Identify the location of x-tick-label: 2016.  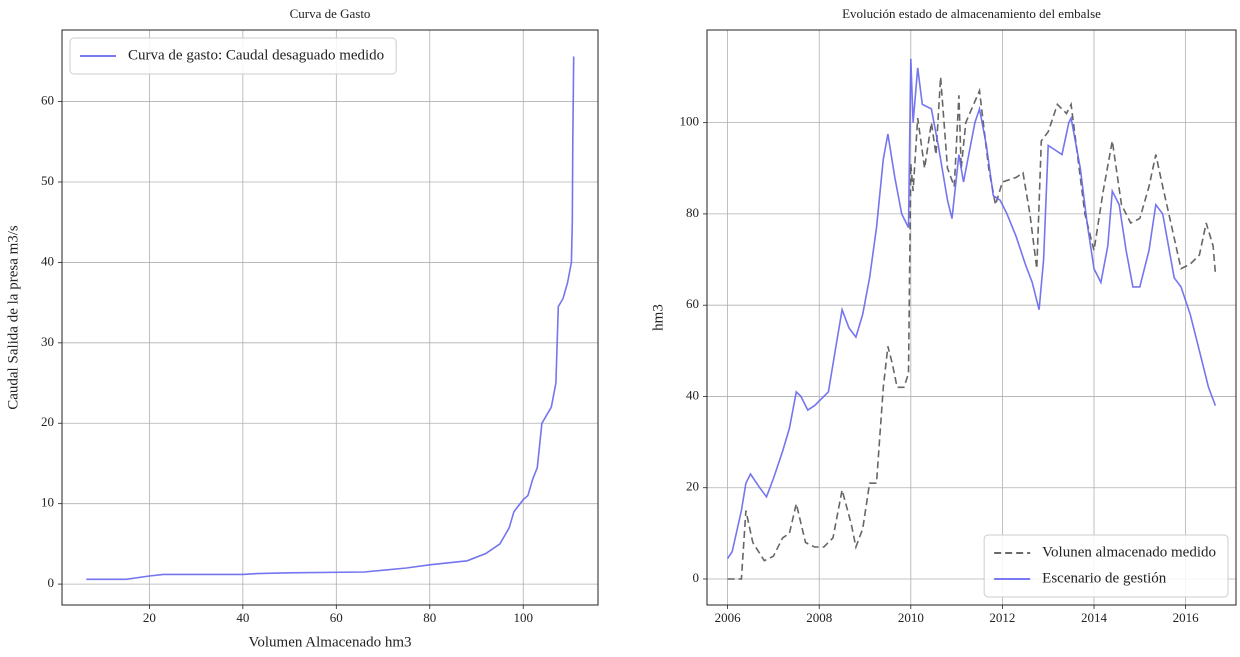
(1186, 617).